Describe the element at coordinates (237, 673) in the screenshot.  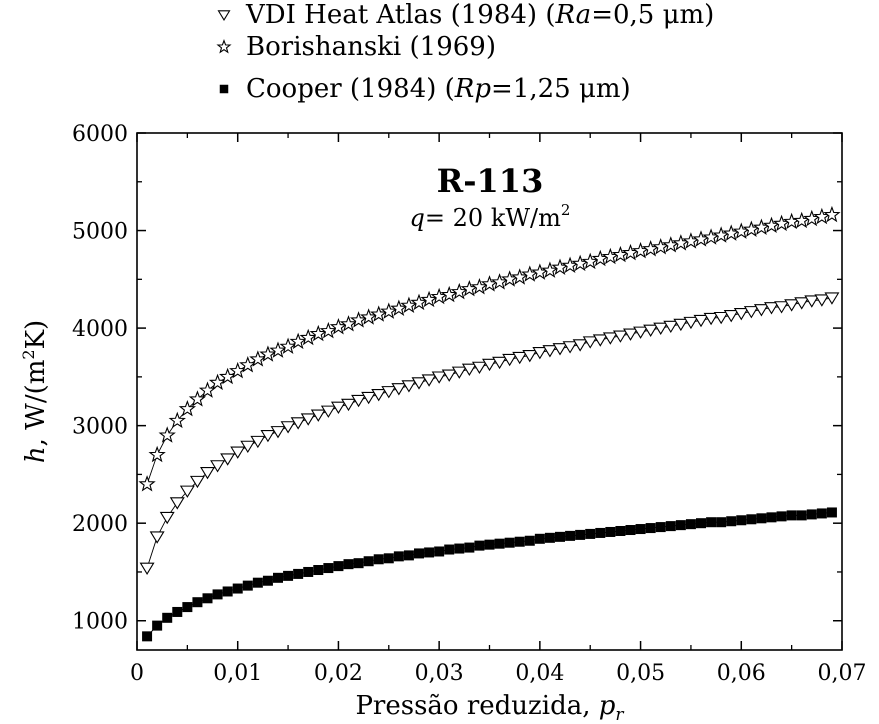
I see `x-tick-label: 0,01` at that location.